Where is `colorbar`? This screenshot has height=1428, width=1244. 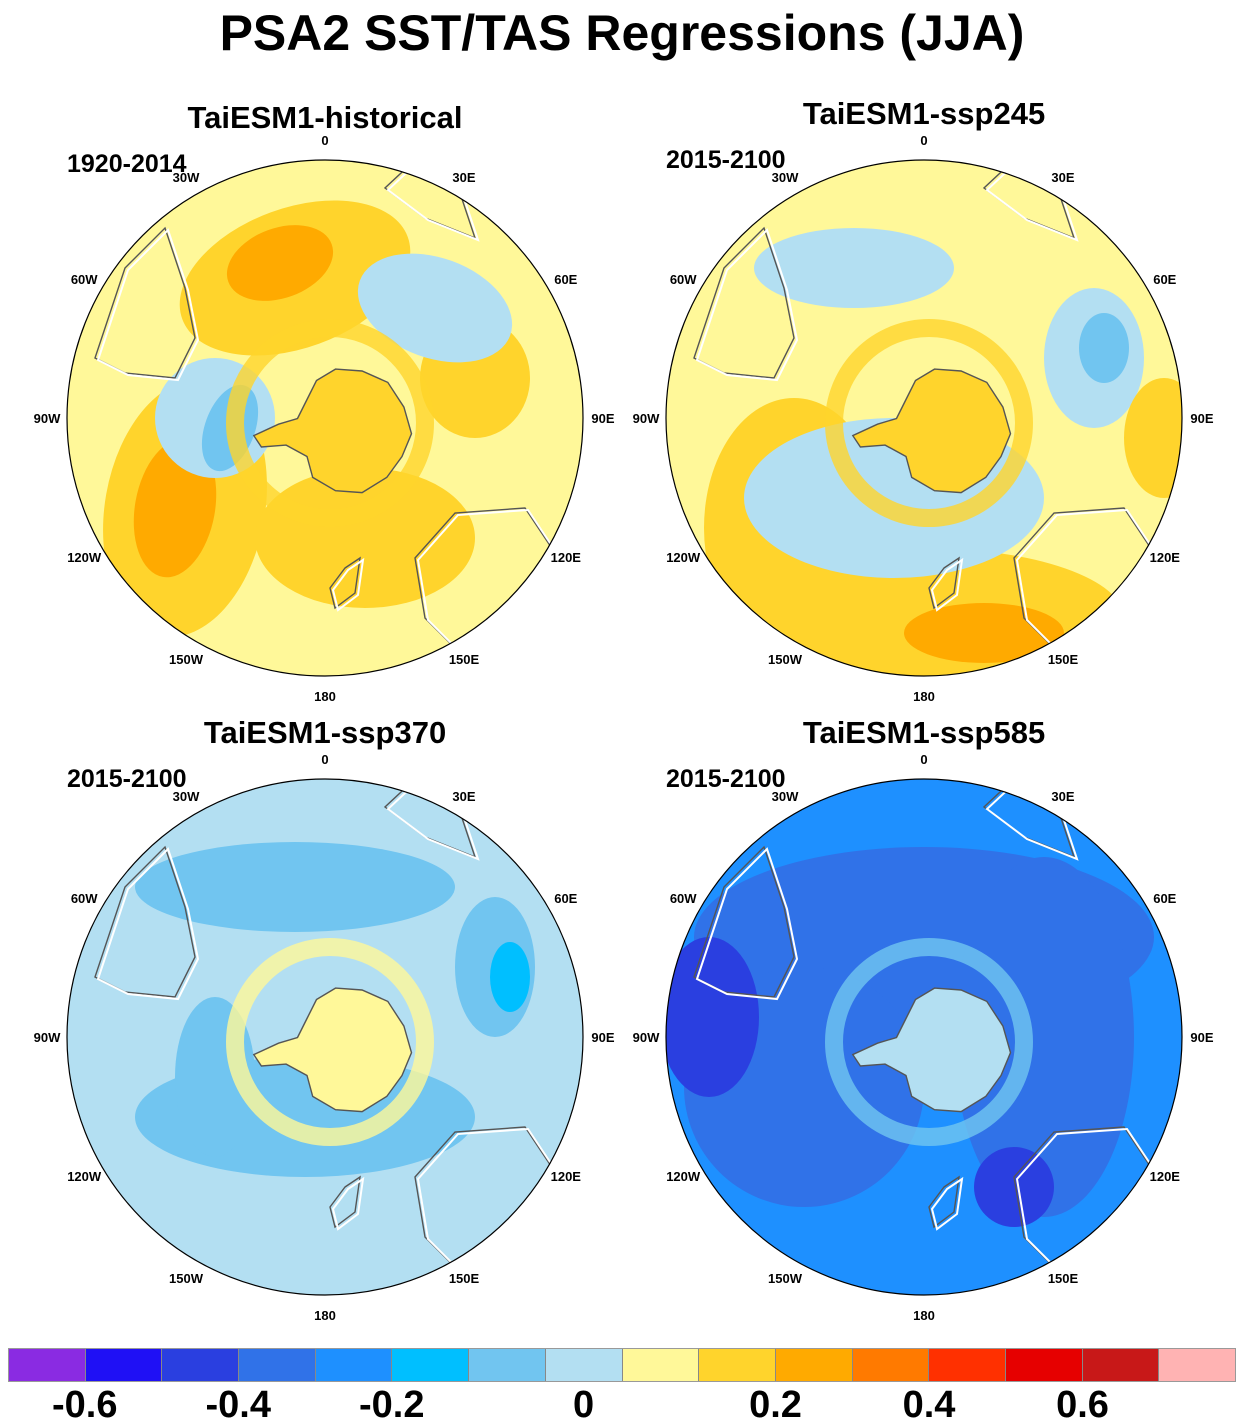
colorbar is located at coordinates (622, 1365).